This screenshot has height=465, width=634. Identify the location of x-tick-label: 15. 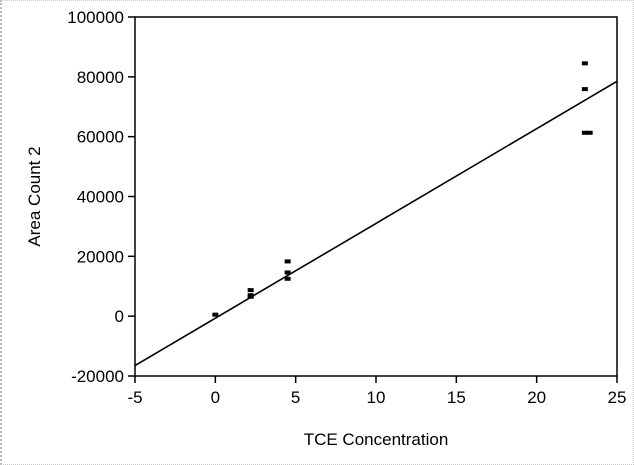
(456, 397).